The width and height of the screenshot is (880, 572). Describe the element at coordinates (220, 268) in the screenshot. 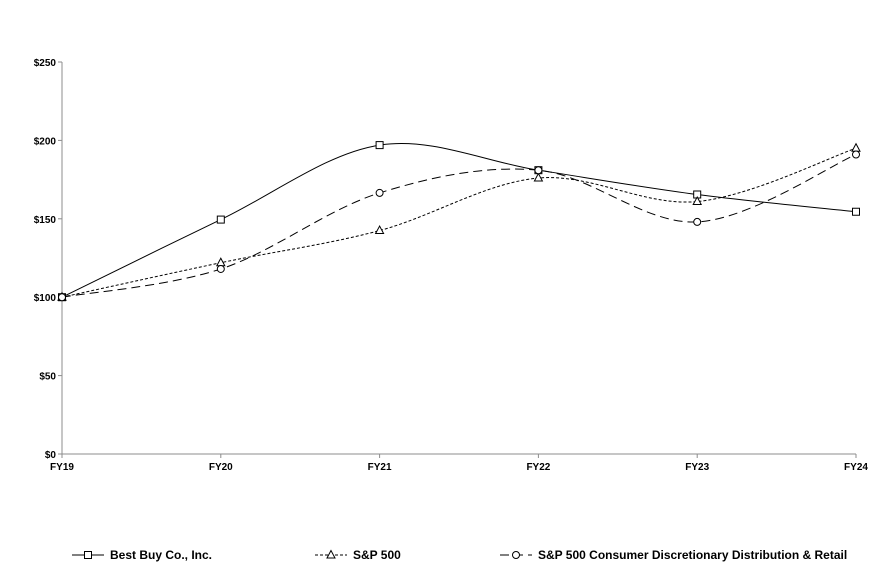

I see `data-point-3-fy20` at that location.